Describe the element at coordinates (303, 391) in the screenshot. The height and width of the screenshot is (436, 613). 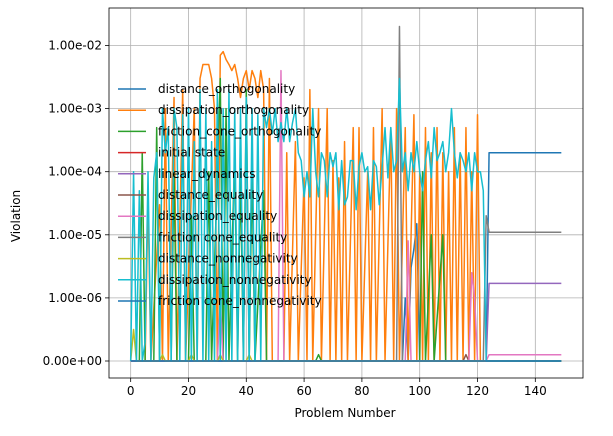
I see `x-tick-label: 60` at that location.